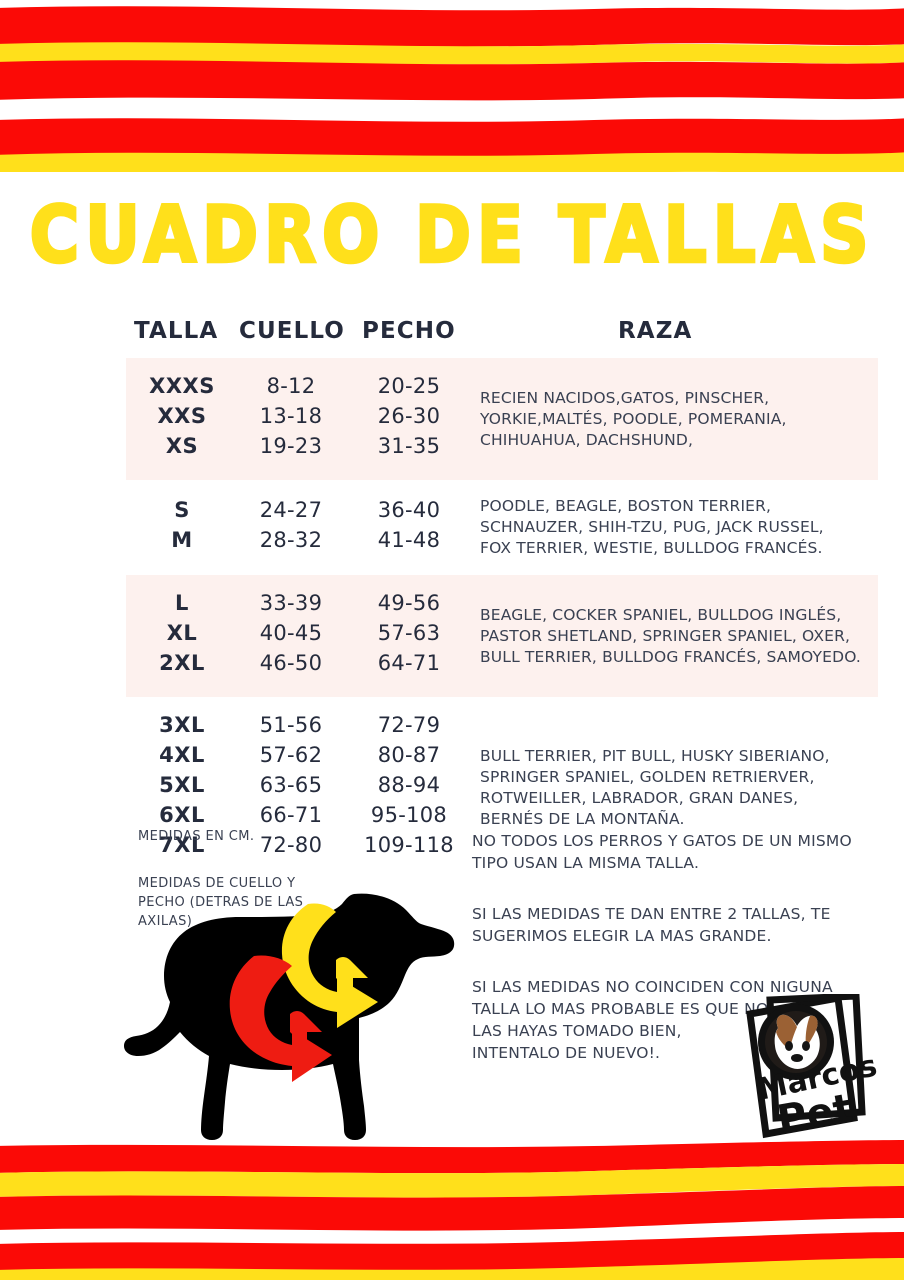 This screenshot has height=1280, width=904. What do you see at coordinates (662, 841) in the screenshot?
I see `note-line: NO TODOS LOS PERROS Y GATOS DE UN MISMO` at bounding box center [662, 841].